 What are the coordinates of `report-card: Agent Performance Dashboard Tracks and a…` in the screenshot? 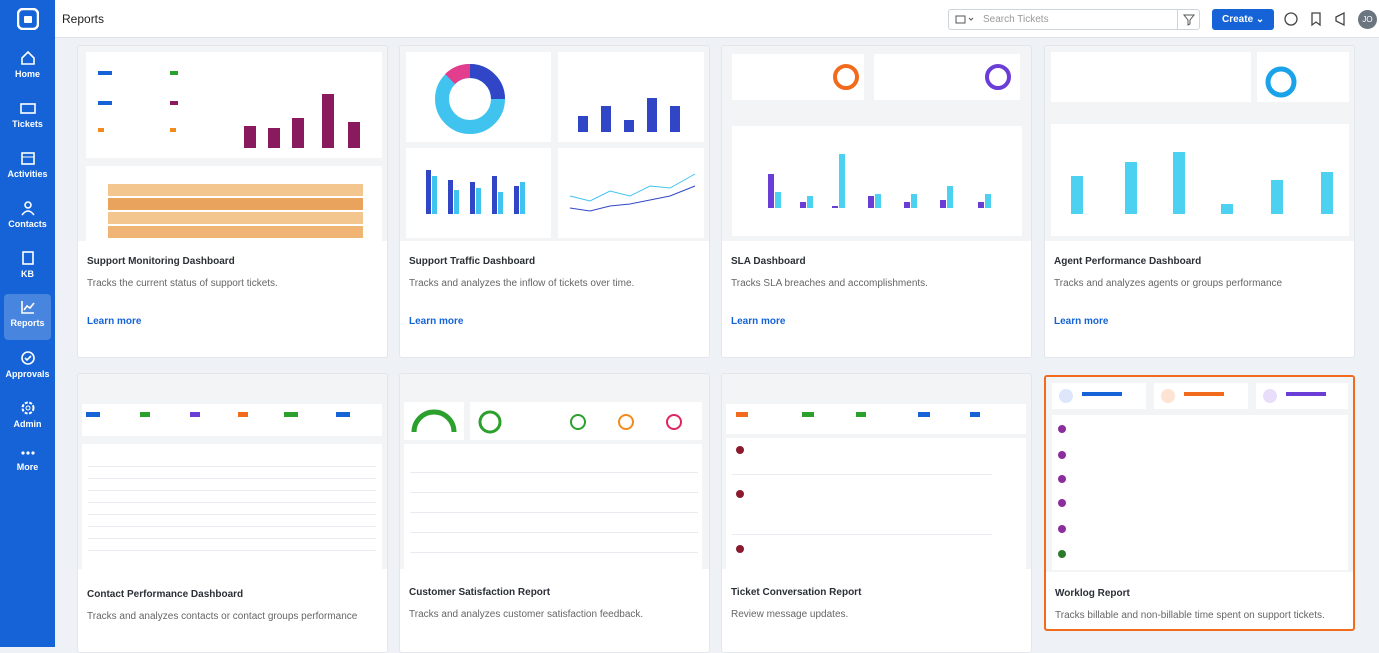 It's located at (1199, 201).